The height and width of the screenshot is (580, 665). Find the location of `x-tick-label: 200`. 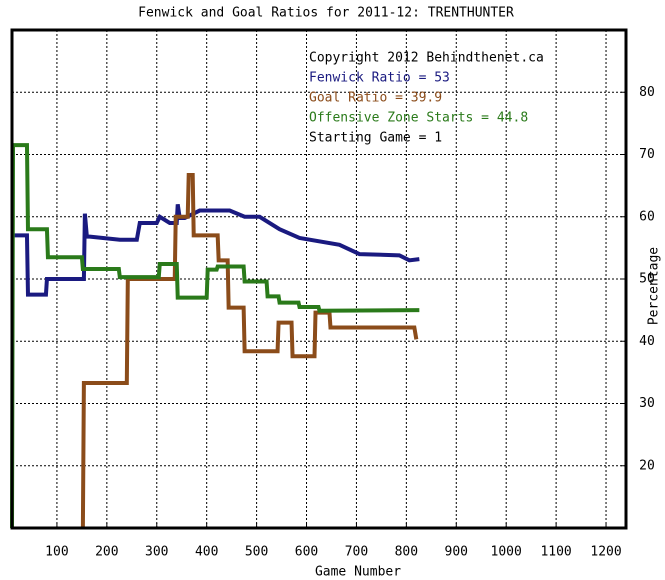

x-tick-label: 200 is located at coordinates (106, 552).